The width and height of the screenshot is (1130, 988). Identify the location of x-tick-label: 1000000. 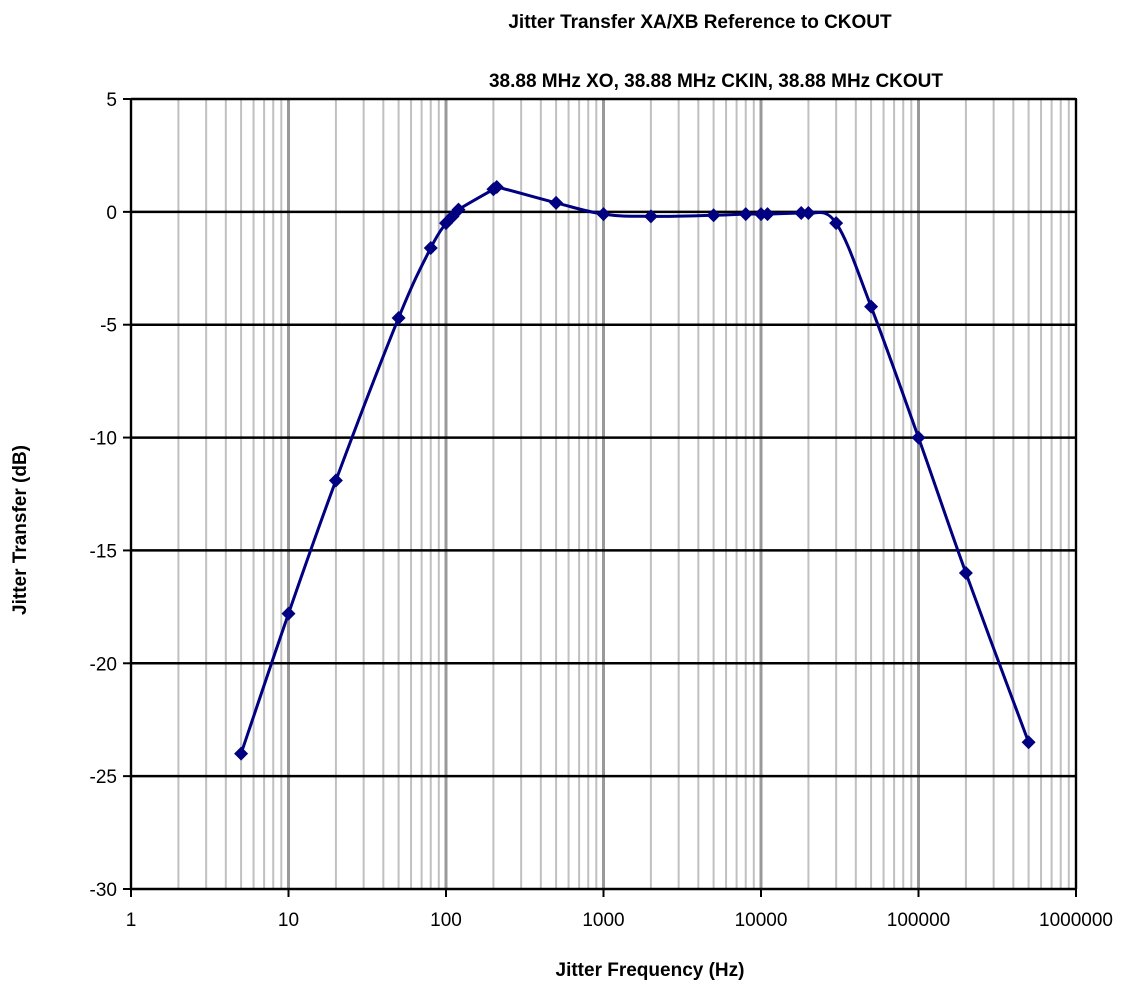
(1076, 920).